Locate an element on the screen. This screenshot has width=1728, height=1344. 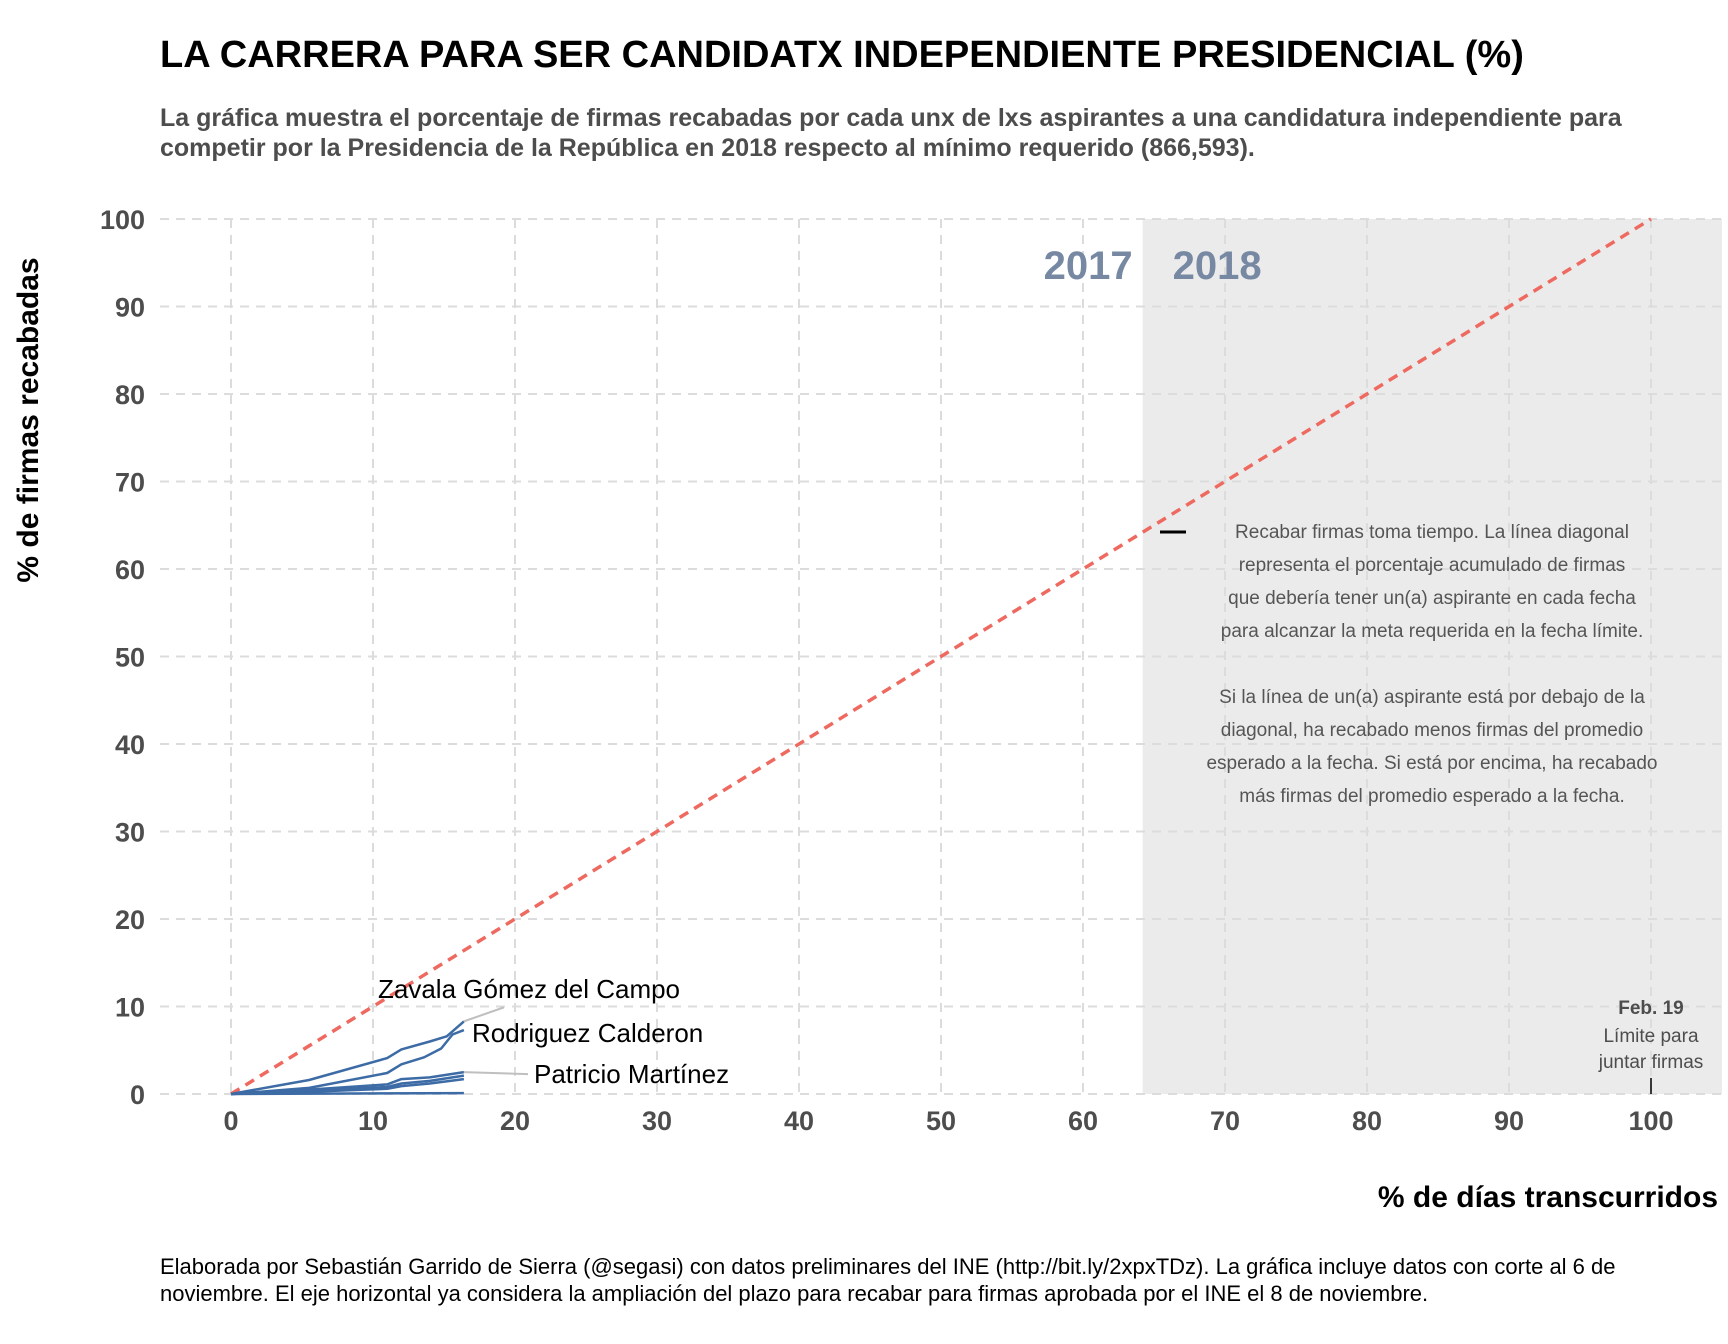
deadline-text-line: juntar firmas is located at coordinates (1651, 1062).